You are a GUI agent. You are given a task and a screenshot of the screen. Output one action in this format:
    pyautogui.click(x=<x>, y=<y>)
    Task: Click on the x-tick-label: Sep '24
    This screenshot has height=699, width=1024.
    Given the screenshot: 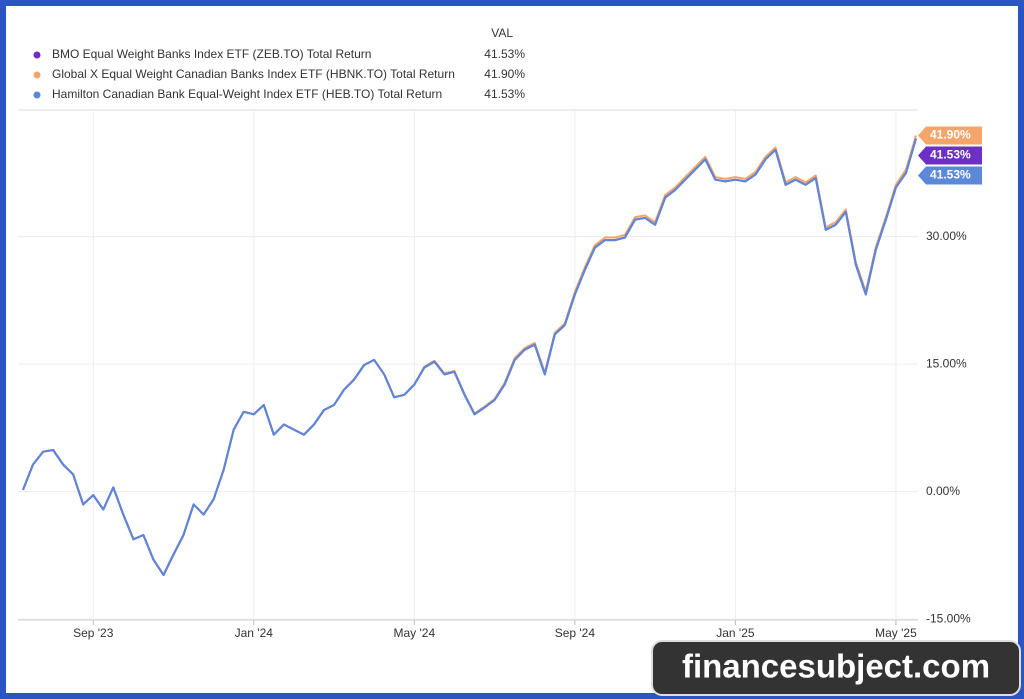 What is the action you would take?
    pyautogui.click(x=575, y=633)
    